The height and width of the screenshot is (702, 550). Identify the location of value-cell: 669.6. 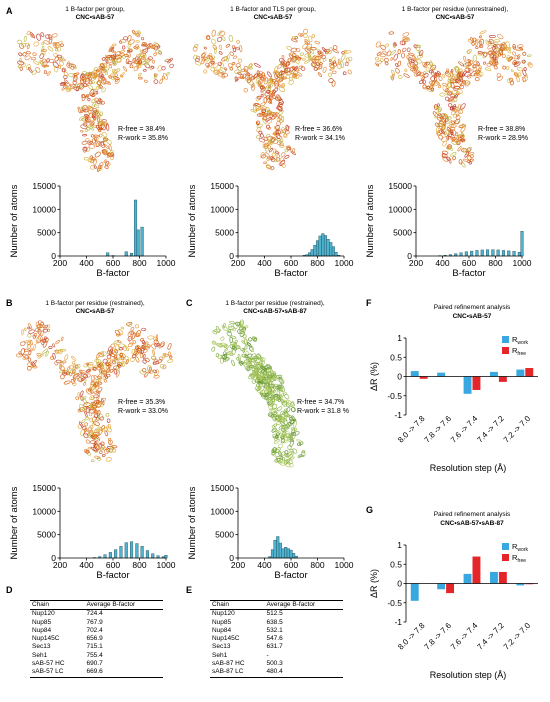
(123, 673).